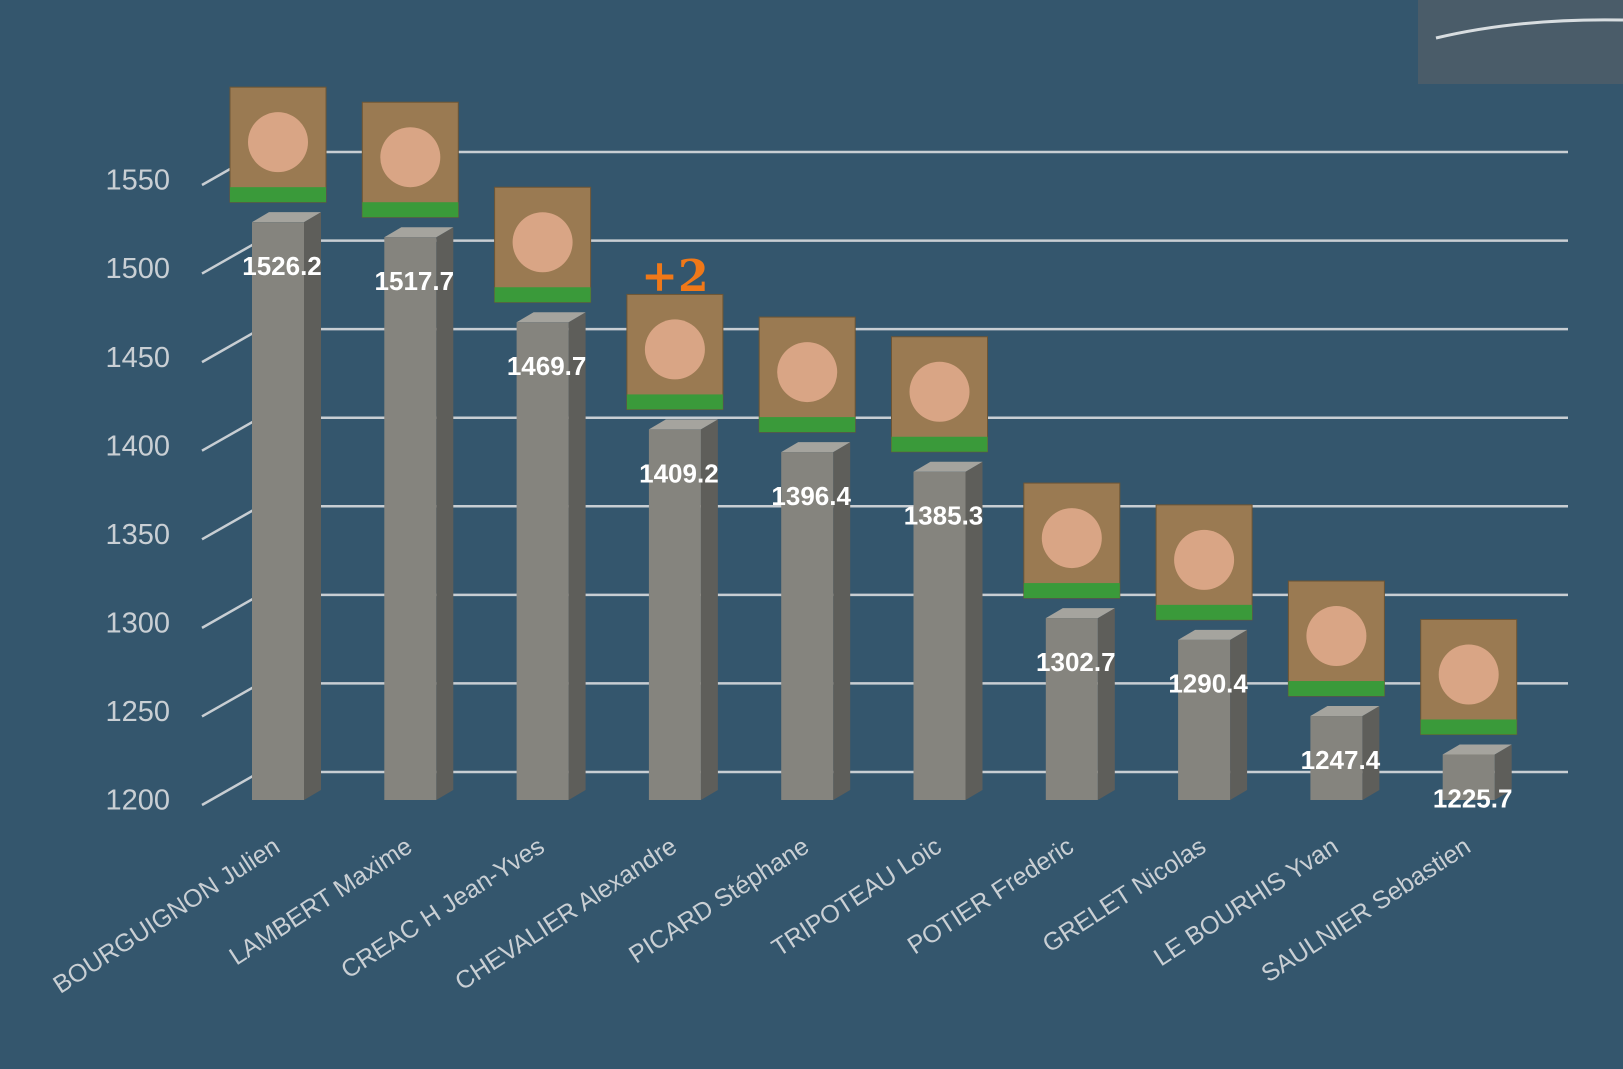 The width and height of the screenshot is (1623, 1069). What do you see at coordinates (944, 516) in the screenshot?
I see `value-label: 1385.3` at bounding box center [944, 516].